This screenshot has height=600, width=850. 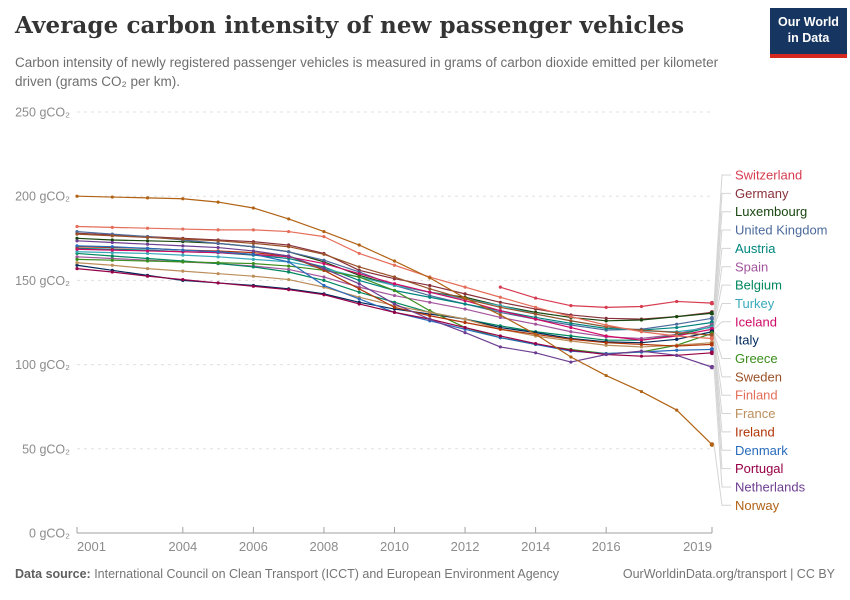 What do you see at coordinates (761, 450) in the screenshot?
I see `legend-label-denmark: Denmark` at bounding box center [761, 450].